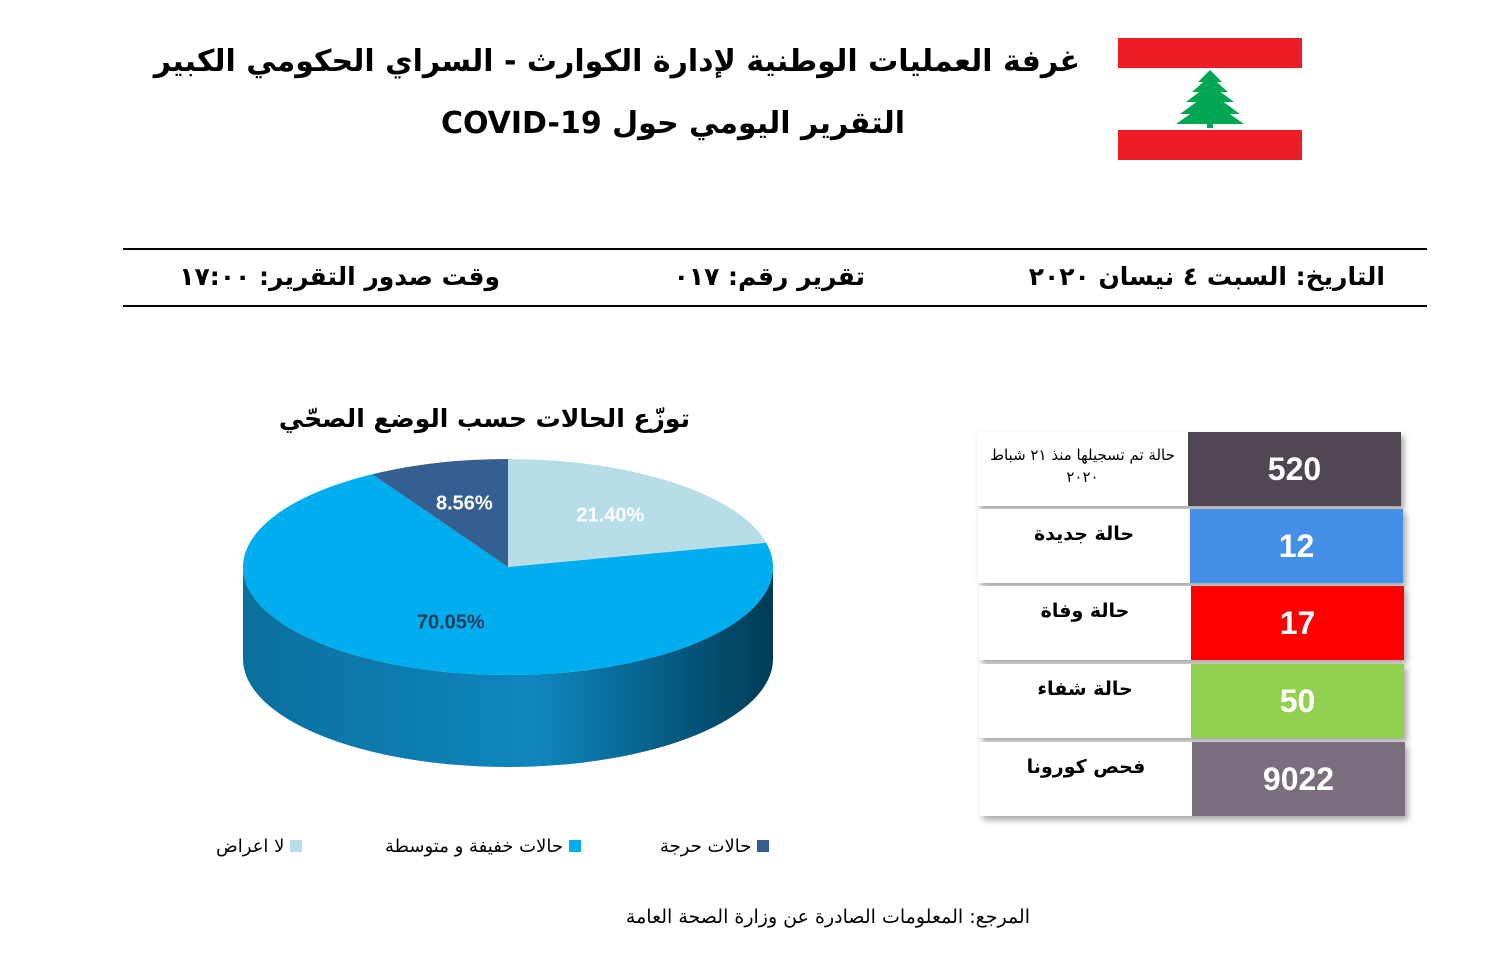 The height and width of the screenshot is (967, 1505). I want to click on report-subtitle: التقرير اليومي حول COVID-19, so click(672, 123).